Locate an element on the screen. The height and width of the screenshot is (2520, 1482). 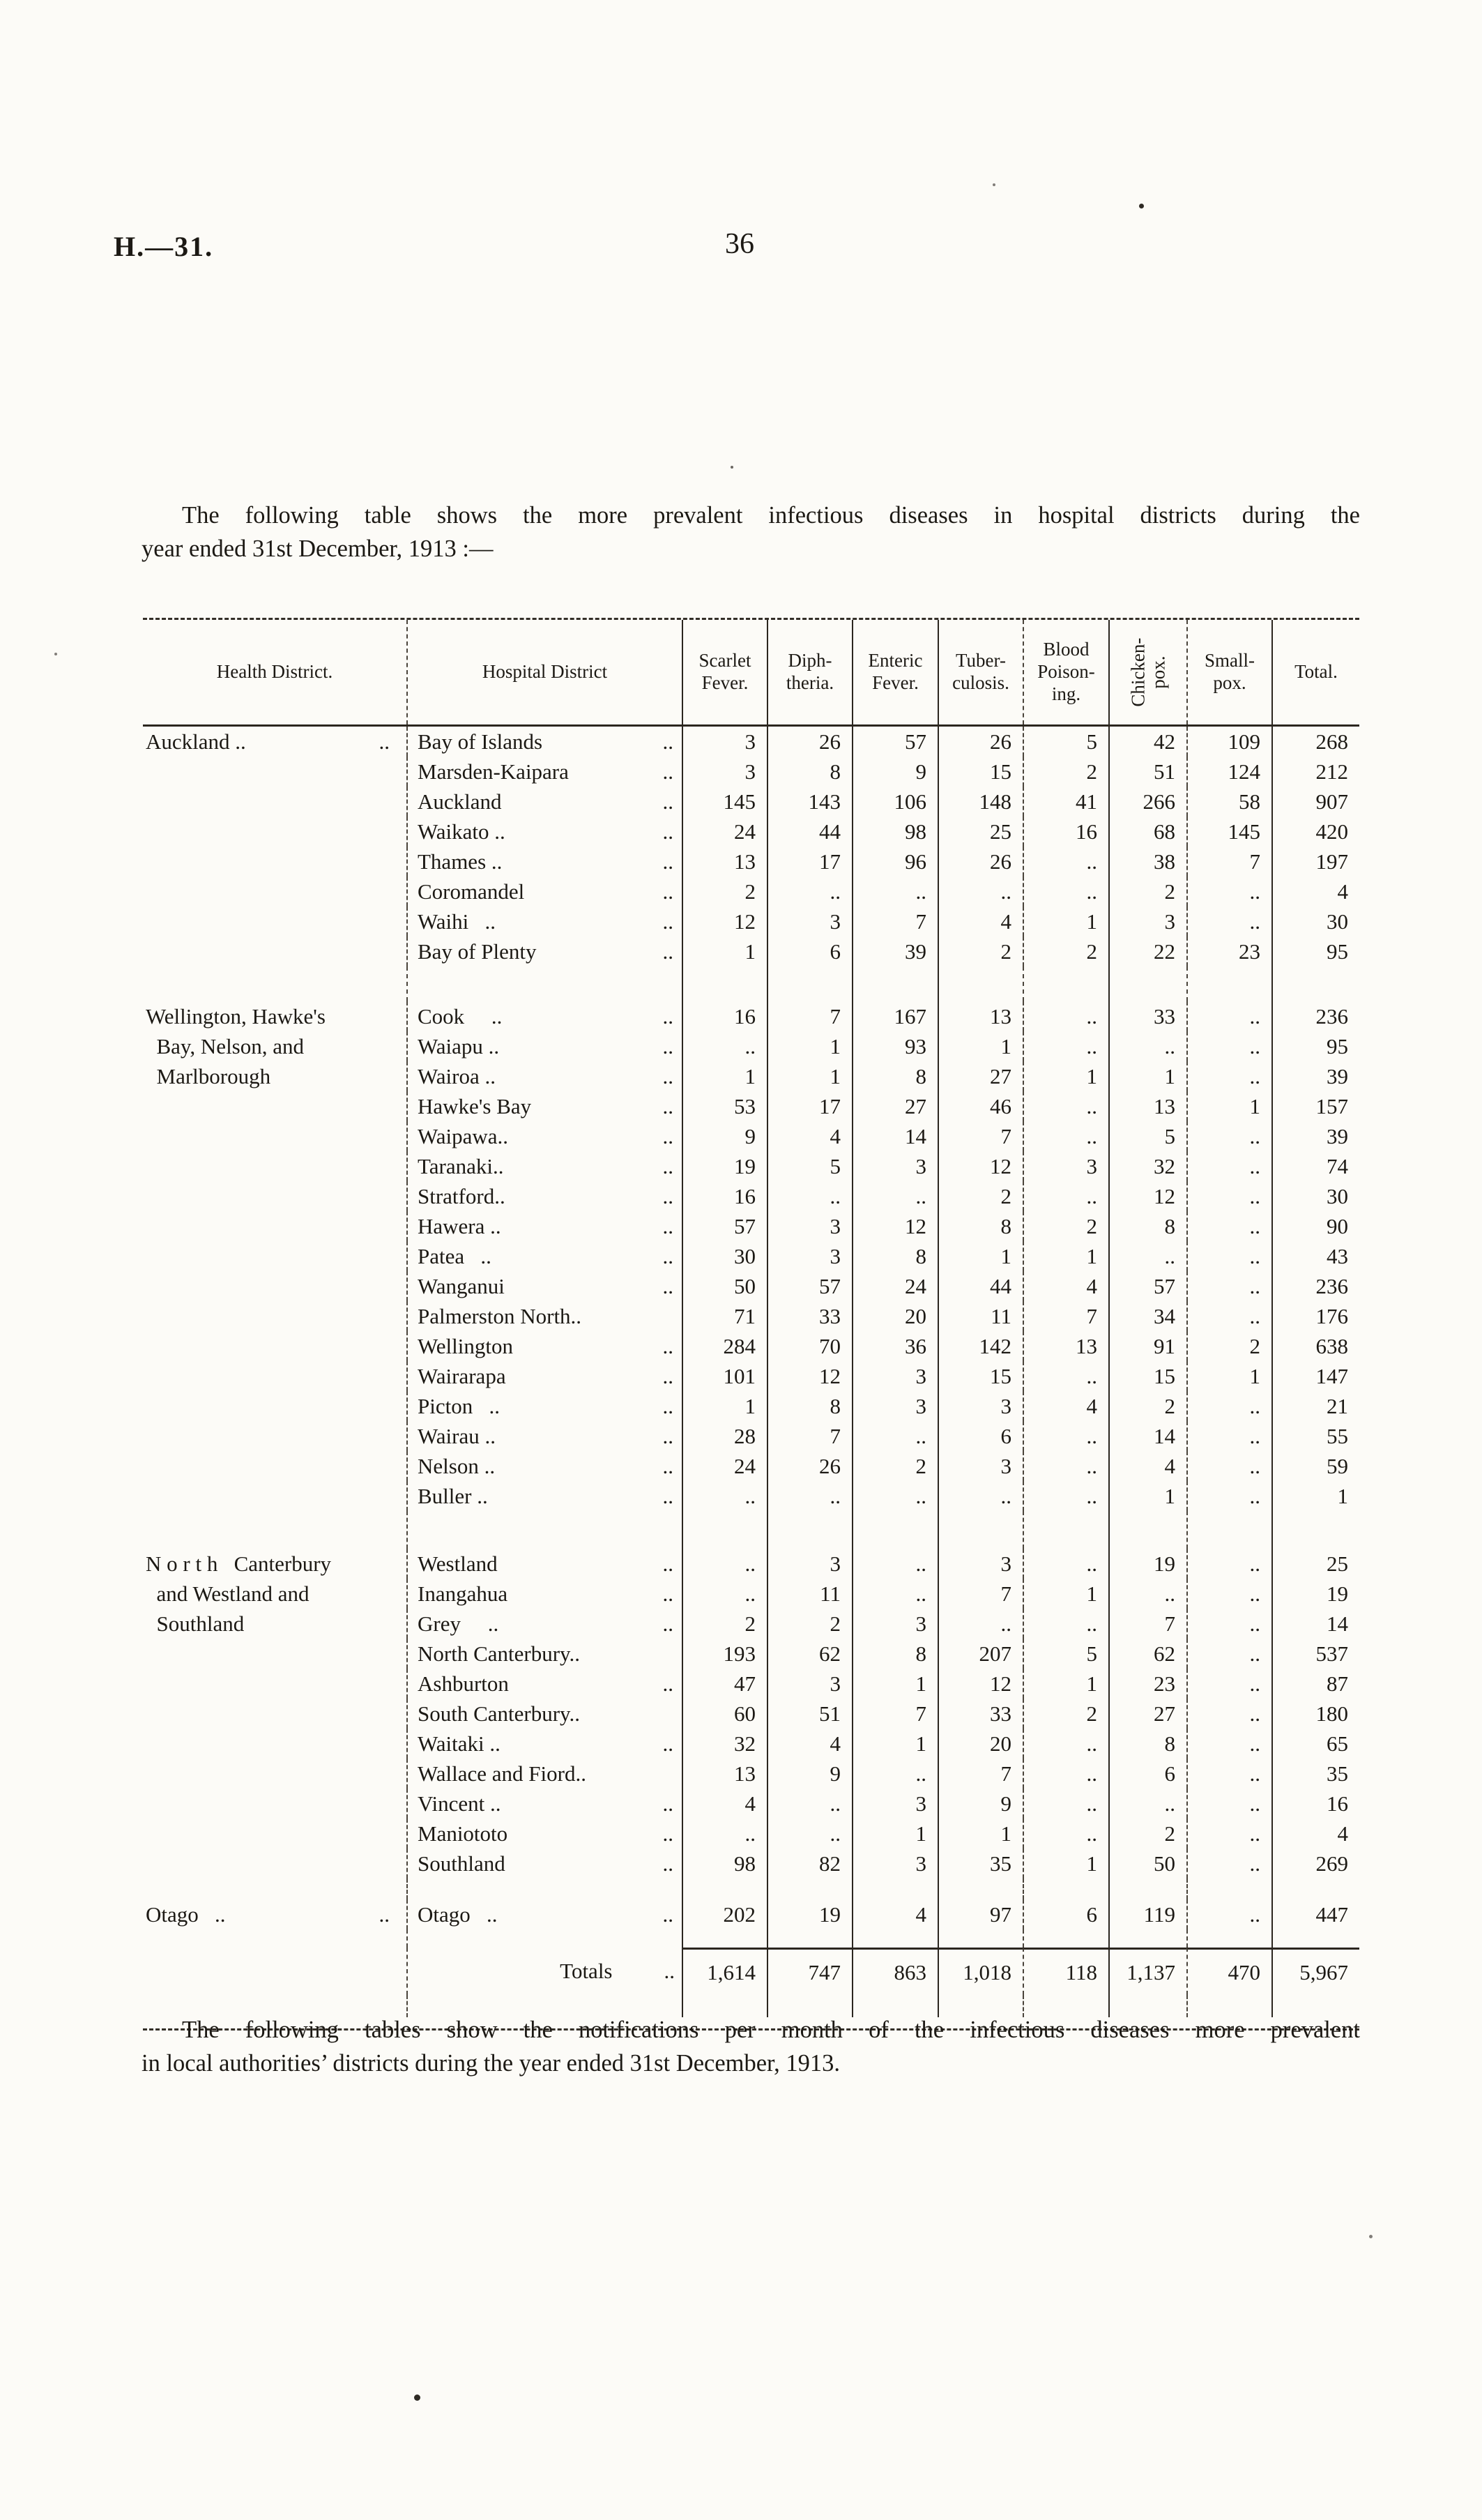
health-district-cell: Southland is located at coordinates (274, 1624).